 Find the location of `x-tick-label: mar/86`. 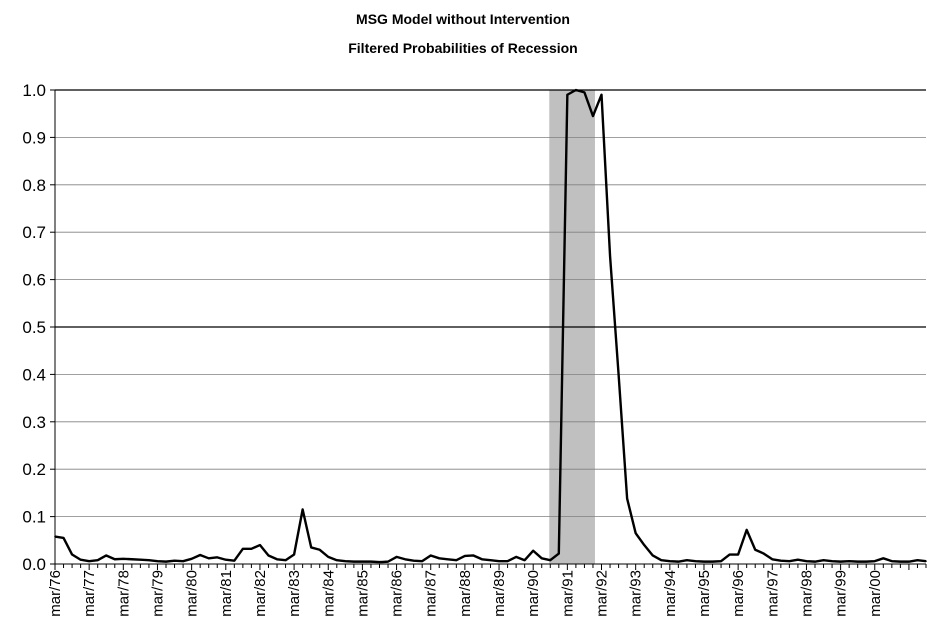

x-tick-label: mar/86 is located at coordinates (397, 593).